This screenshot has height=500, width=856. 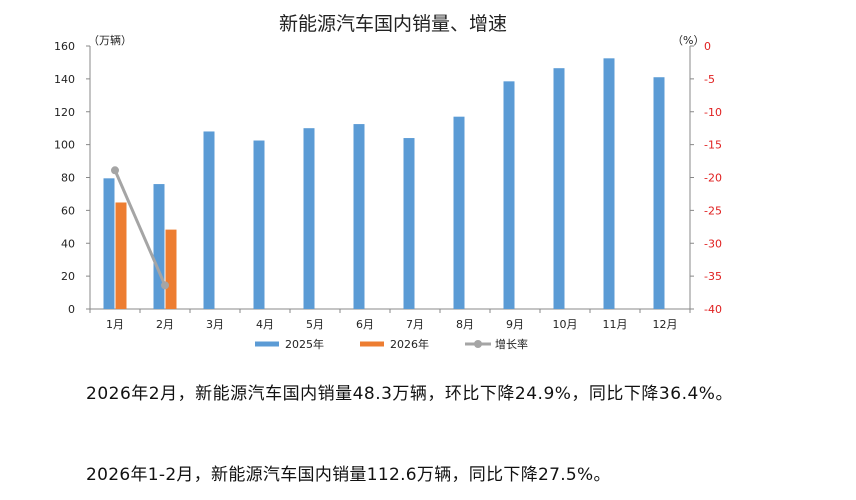 What do you see at coordinates (713, 112) in the screenshot?
I see `right-tick-label: -10` at bounding box center [713, 112].